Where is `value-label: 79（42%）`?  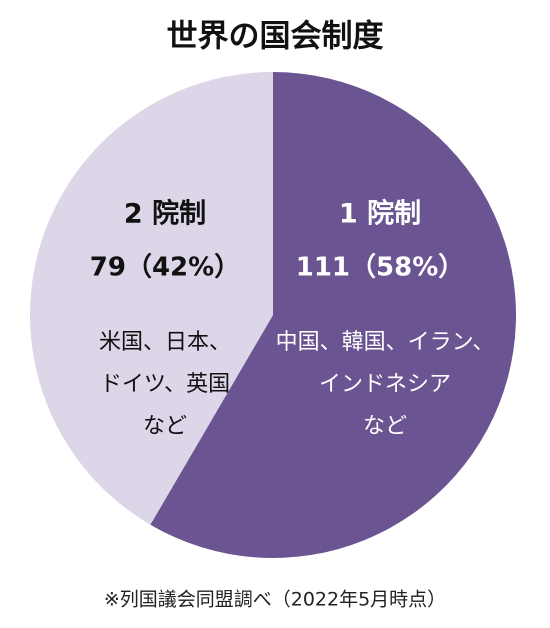 value-label: 79（42%） is located at coordinates (165, 268).